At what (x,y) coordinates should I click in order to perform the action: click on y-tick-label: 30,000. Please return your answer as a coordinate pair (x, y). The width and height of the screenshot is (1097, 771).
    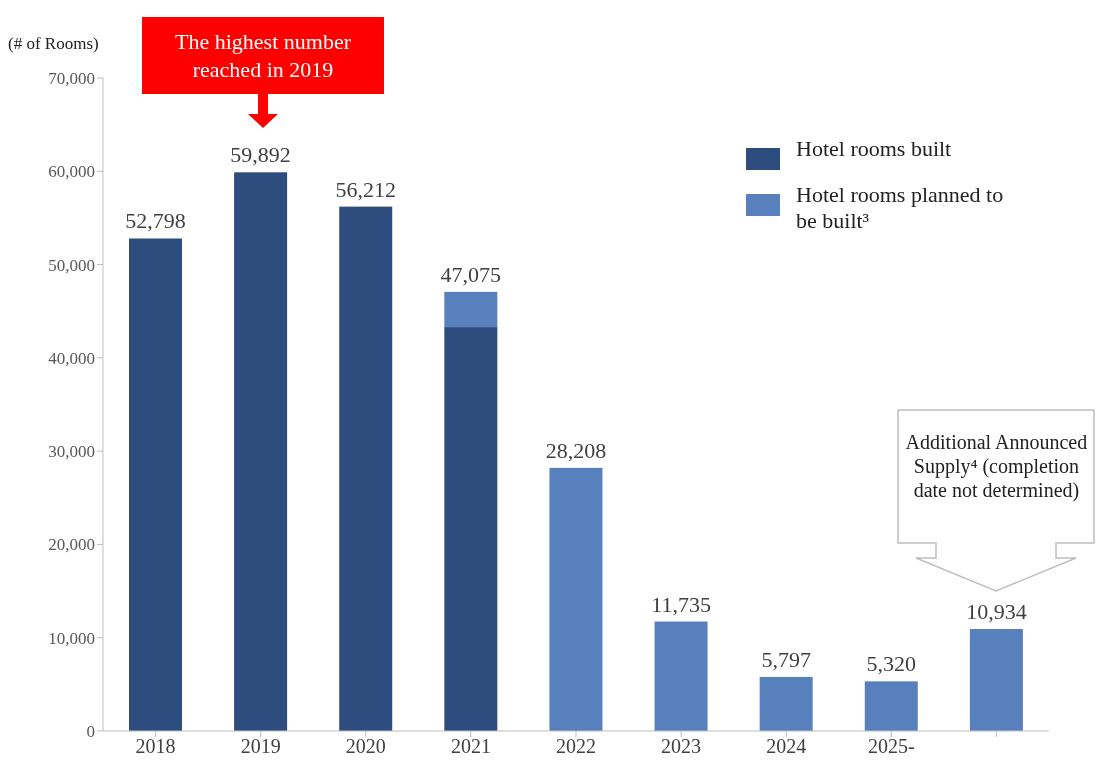
    Looking at the image, I should click on (71, 452).